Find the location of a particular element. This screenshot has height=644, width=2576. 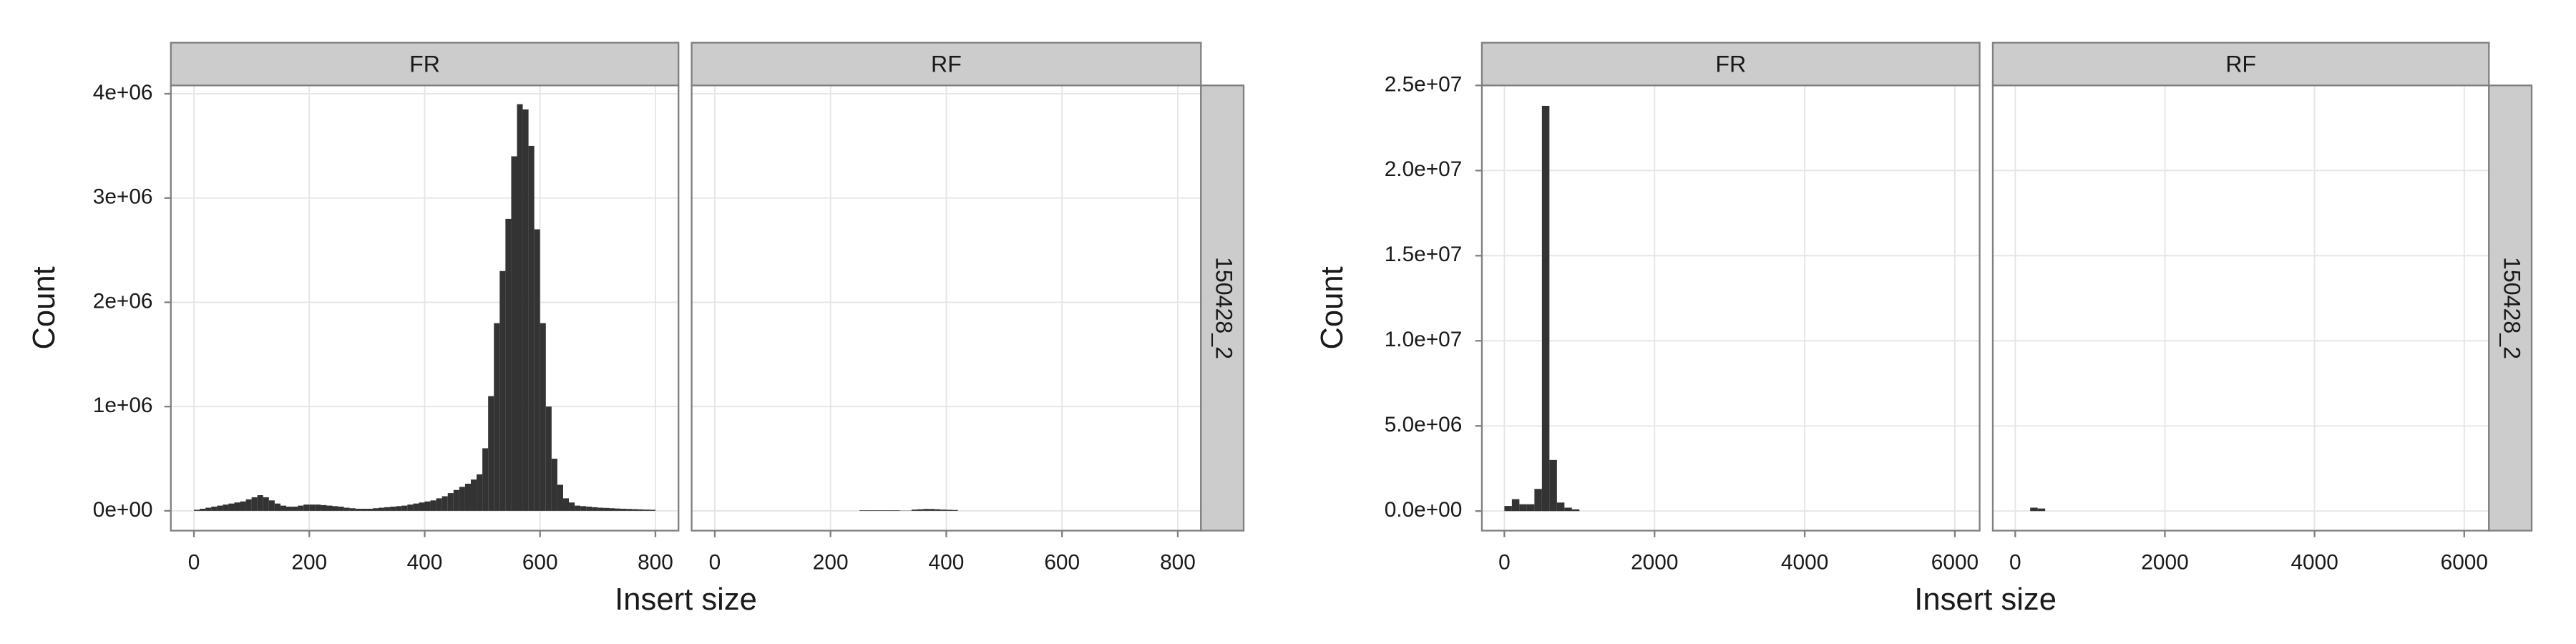

row-strip-label: 150428_2 is located at coordinates (1224, 308).